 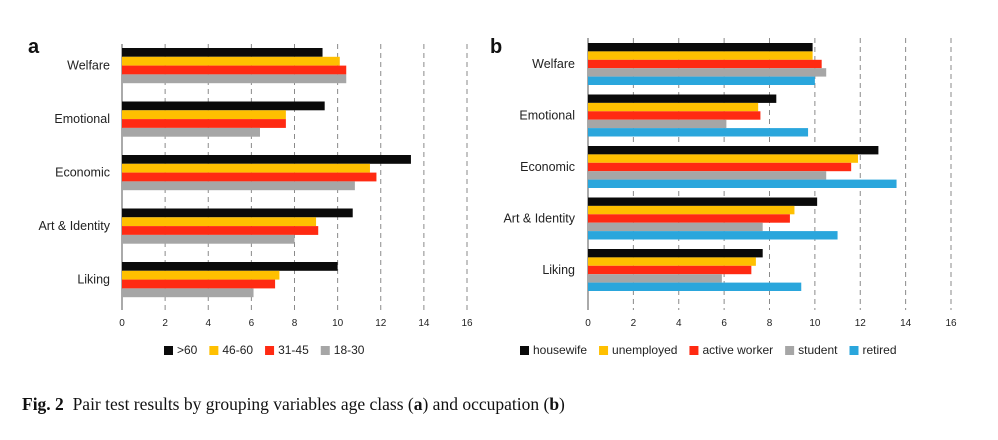 I want to click on bar-unemployed-economic, so click(x=723, y=158).